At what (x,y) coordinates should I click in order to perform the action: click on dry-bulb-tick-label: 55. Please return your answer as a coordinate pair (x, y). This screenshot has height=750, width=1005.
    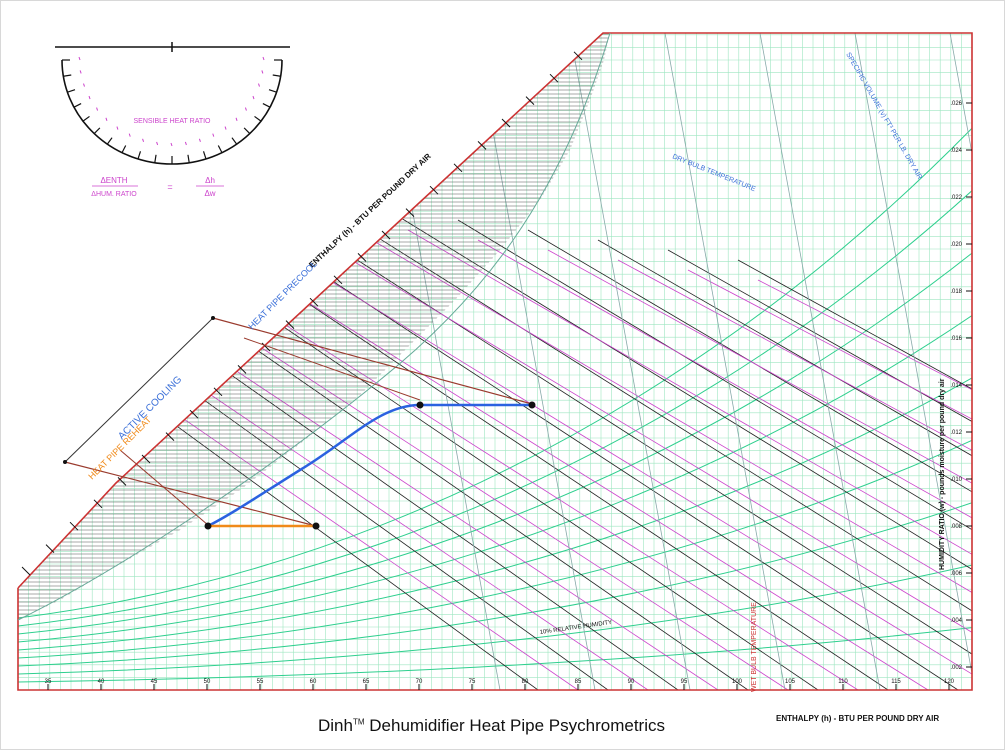
    Looking at the image, I should click on (260, 682).